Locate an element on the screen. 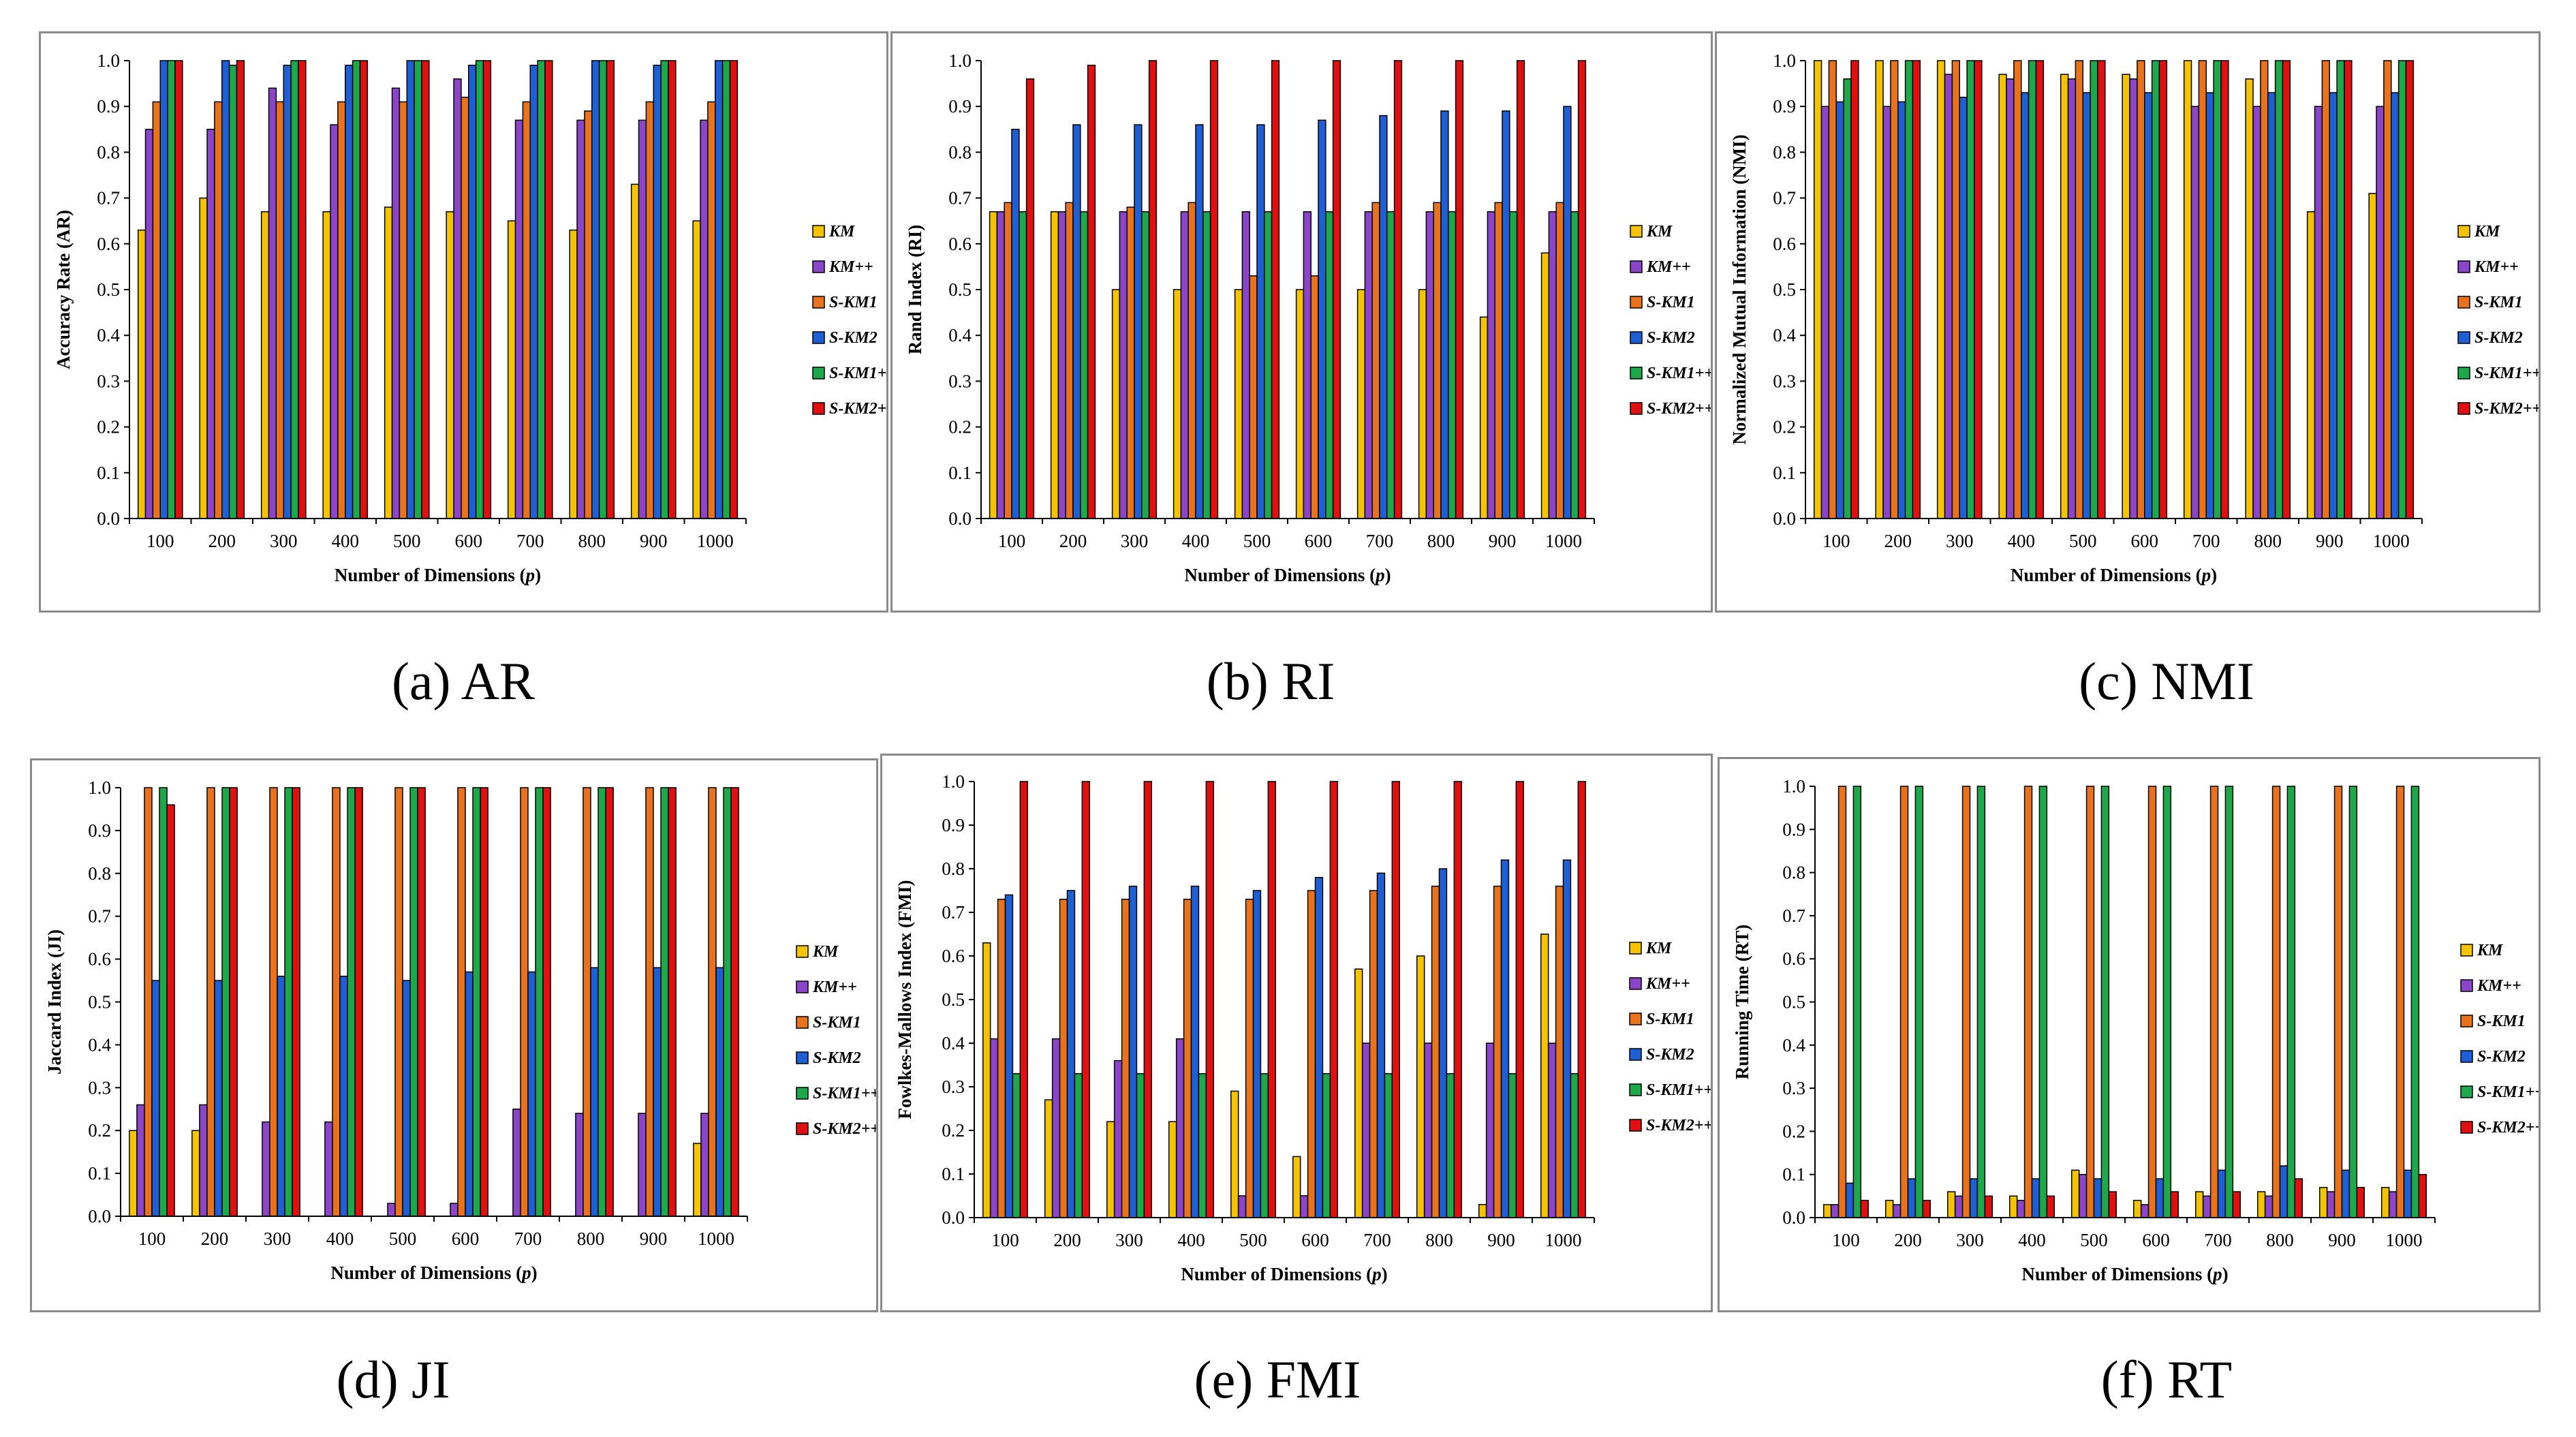 Image resolution: width=2576 pixels, height=1437 pixels. y-tick-label: 1.0 is located at coordinates (1784, 60).